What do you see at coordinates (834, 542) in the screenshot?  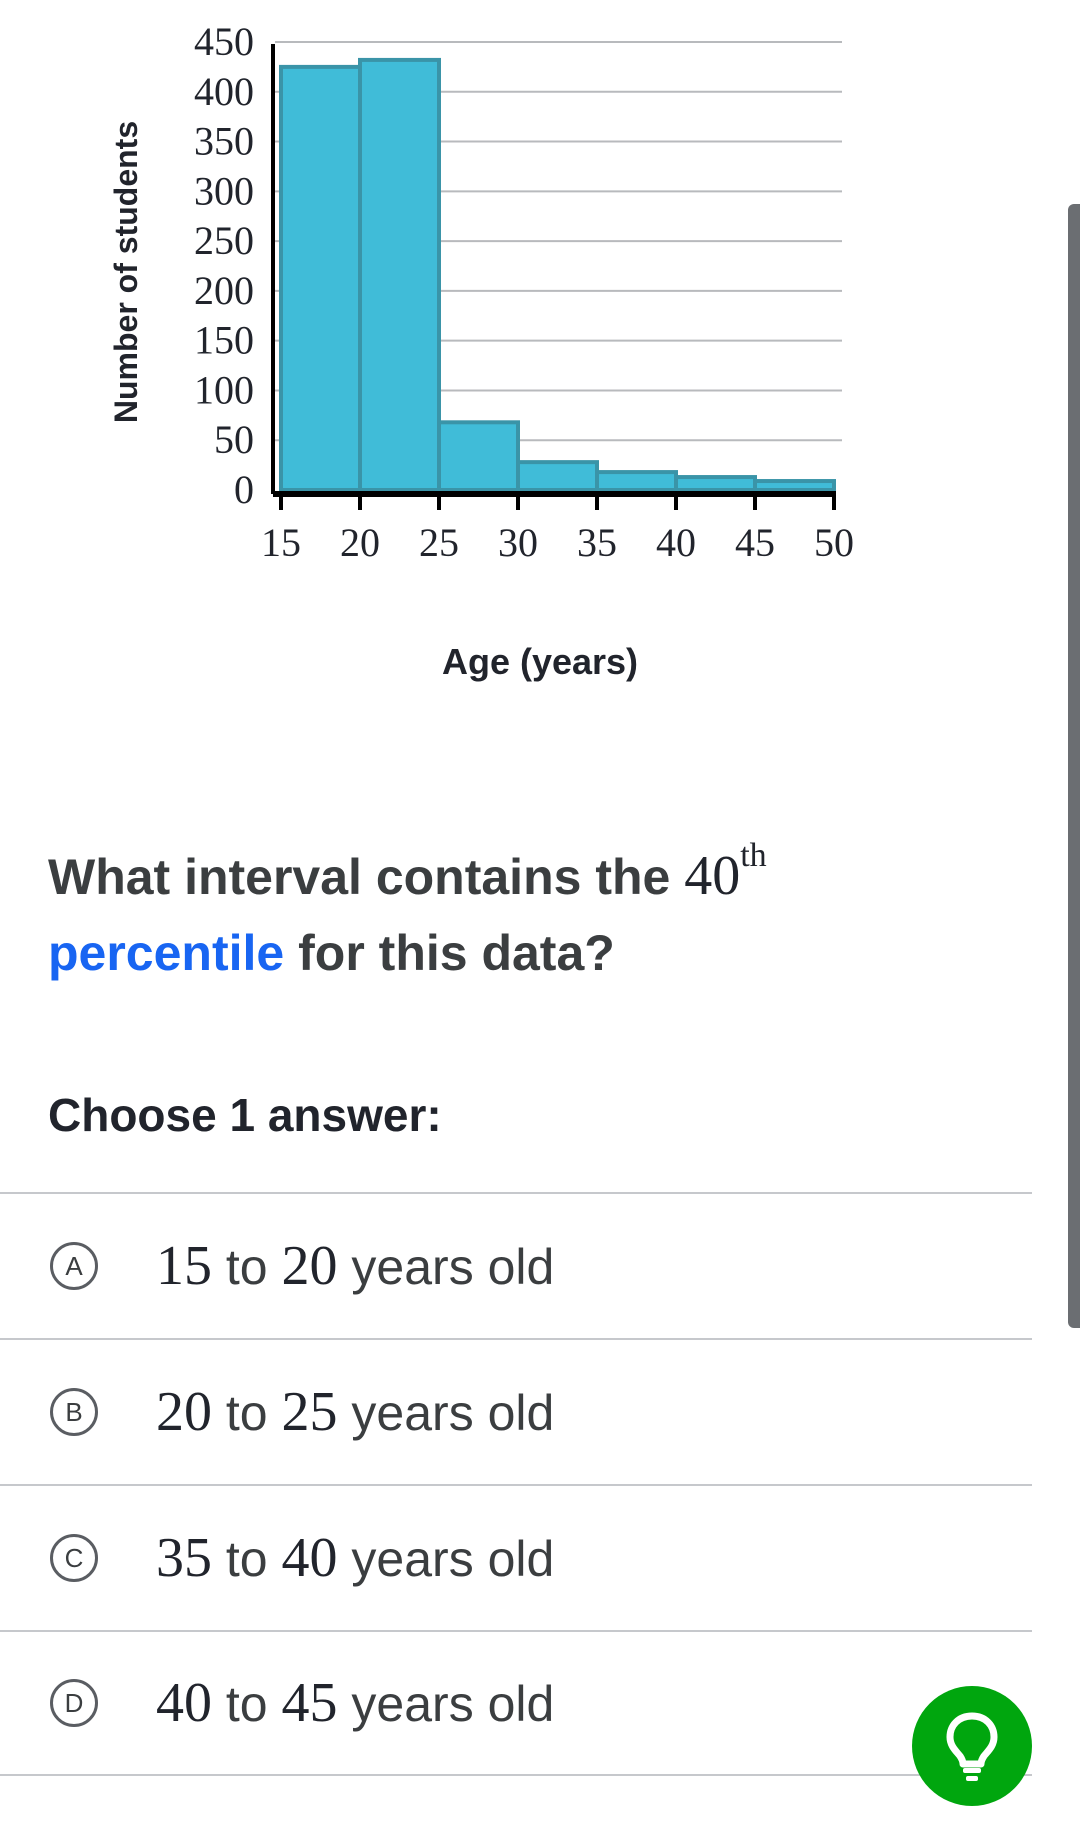 I see `x-tick-label: 50` at bounding box center [834, 542].